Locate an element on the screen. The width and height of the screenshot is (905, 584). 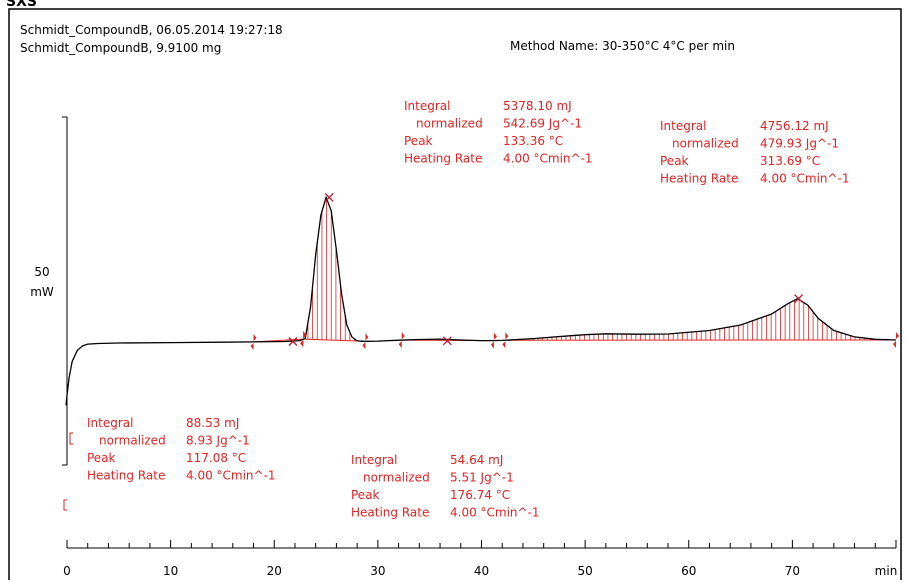
annotation-value-normalized: 542.69 Jg^-1 is located at coordinates (542, 124).